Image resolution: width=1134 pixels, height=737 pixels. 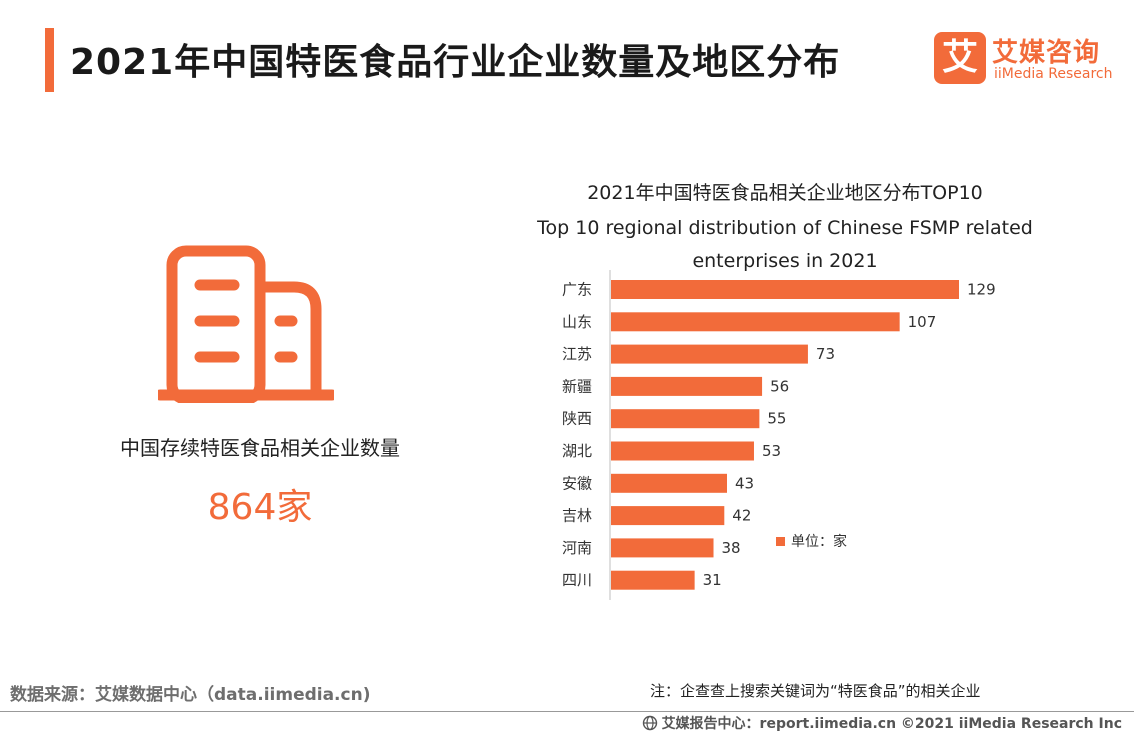 What do you see at coordinates (455, 62) in the screenshot?
I see `page-title: 2021年中国特医食品行业企业数量及地区分布` at bounding box center [455, 62].